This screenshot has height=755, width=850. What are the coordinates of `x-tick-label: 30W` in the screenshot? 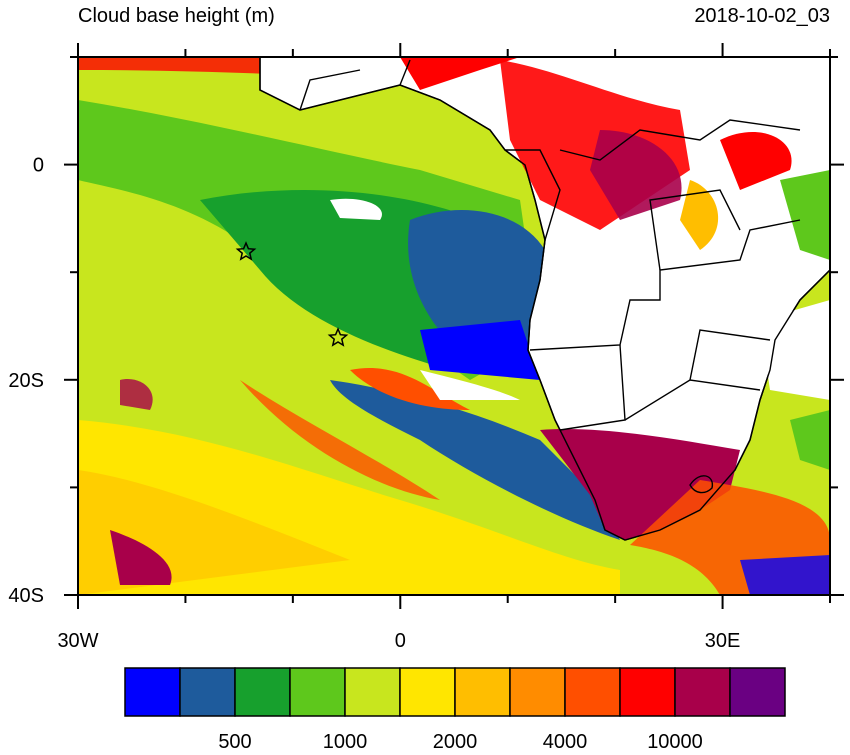 It's located at (77, 641).